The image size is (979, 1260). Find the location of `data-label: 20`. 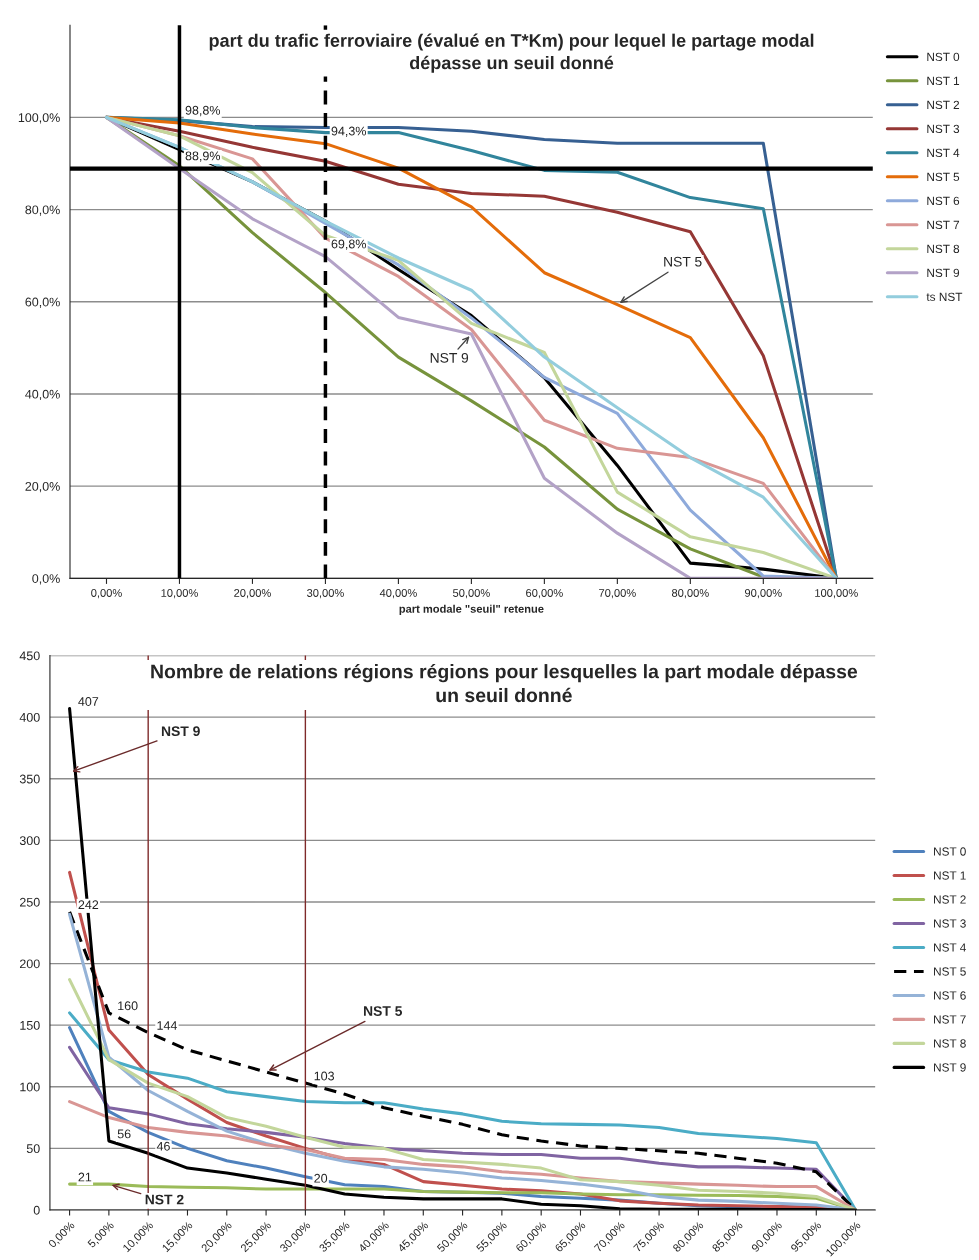

data-label: 20 is located at coordinates (321, 1178).